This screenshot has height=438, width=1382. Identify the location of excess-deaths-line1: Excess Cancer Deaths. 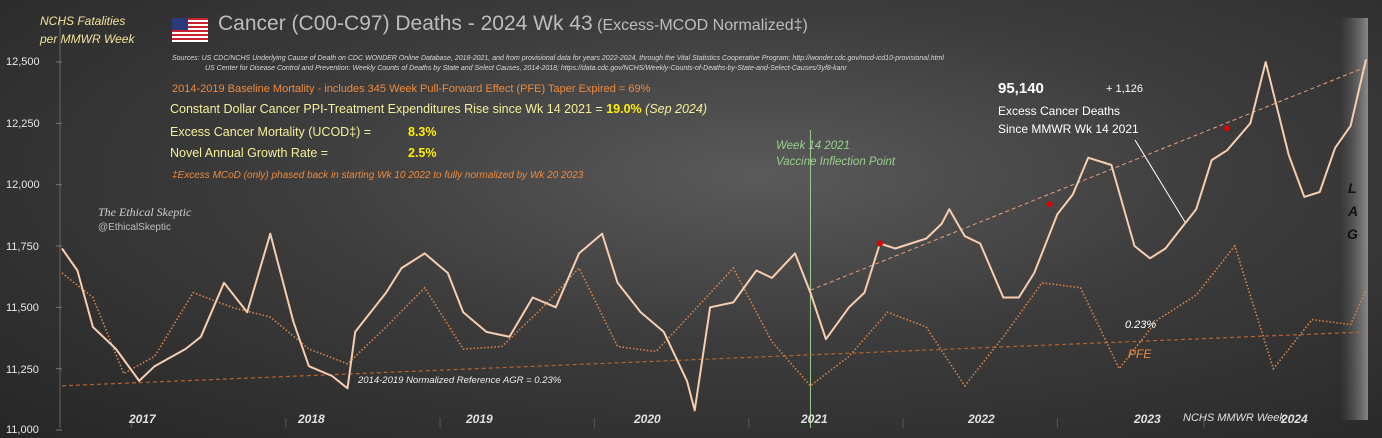
(1059, 111).